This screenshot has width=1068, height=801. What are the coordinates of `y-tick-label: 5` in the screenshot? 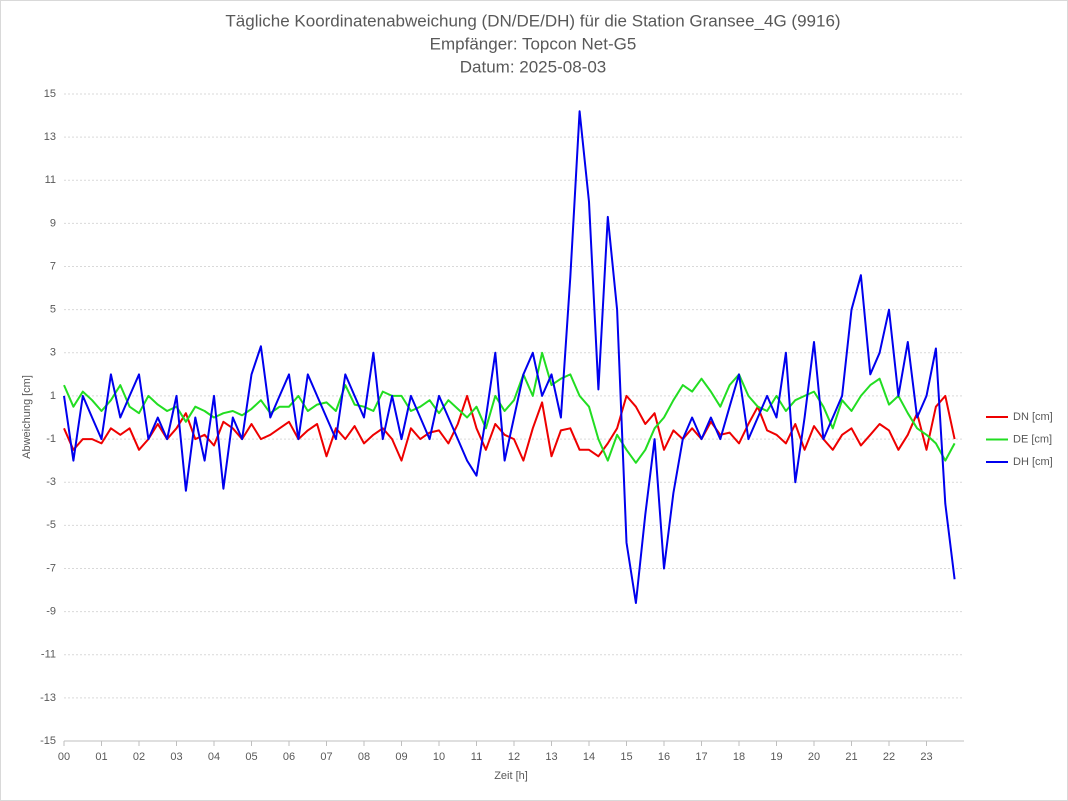 It's located at (53, 310).